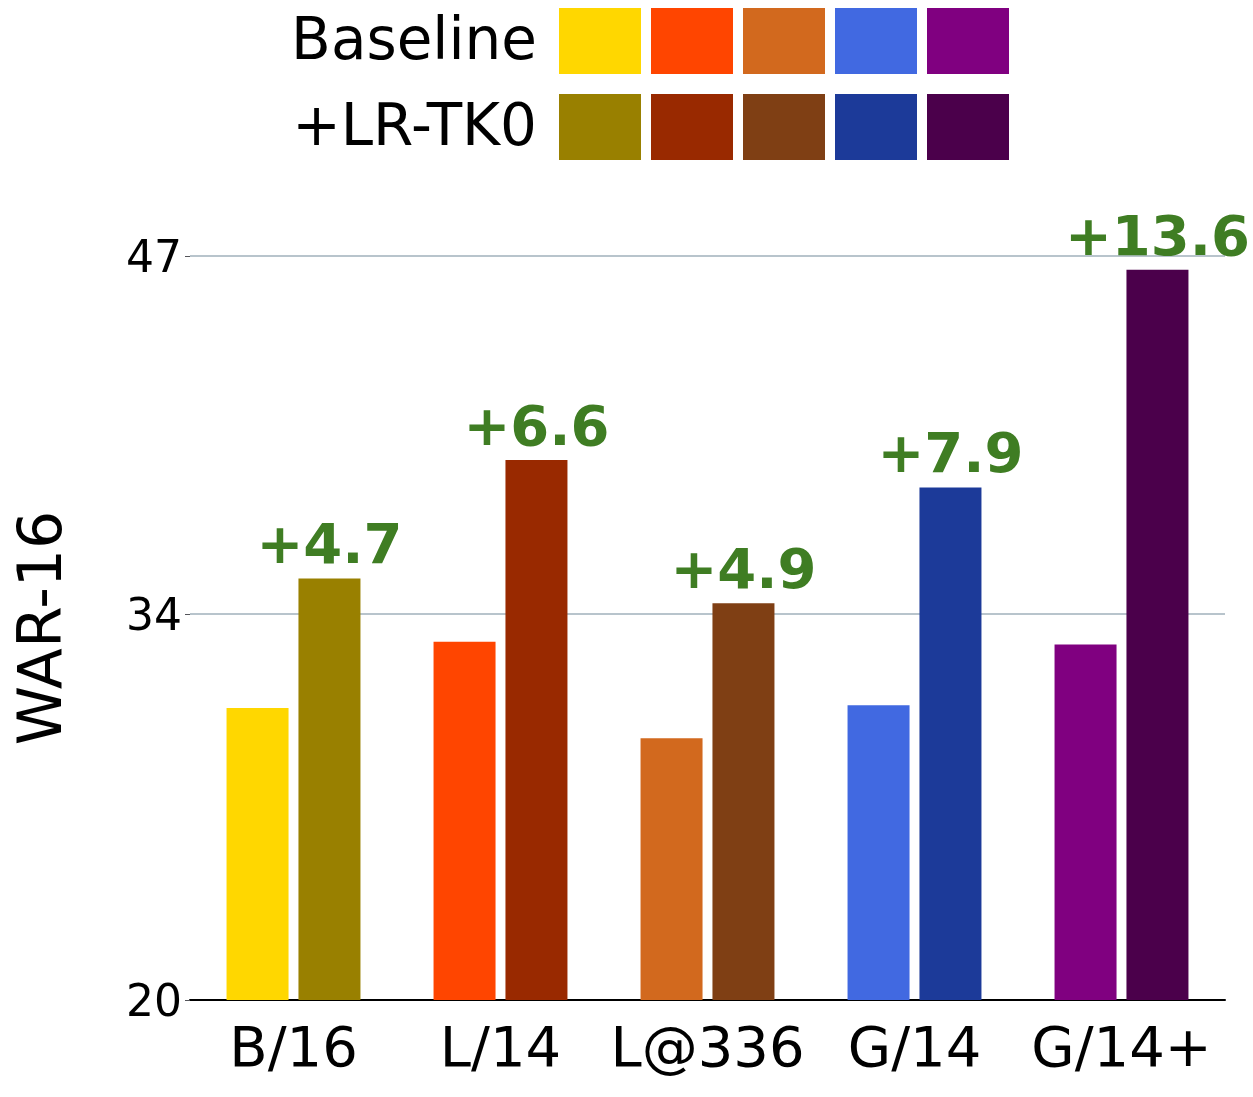 The image size is (1253, 1097). What do you see at coordinates (743, 569) in the screenshot?
I see `annotation: +4.9` at bounding box center [743, 569].